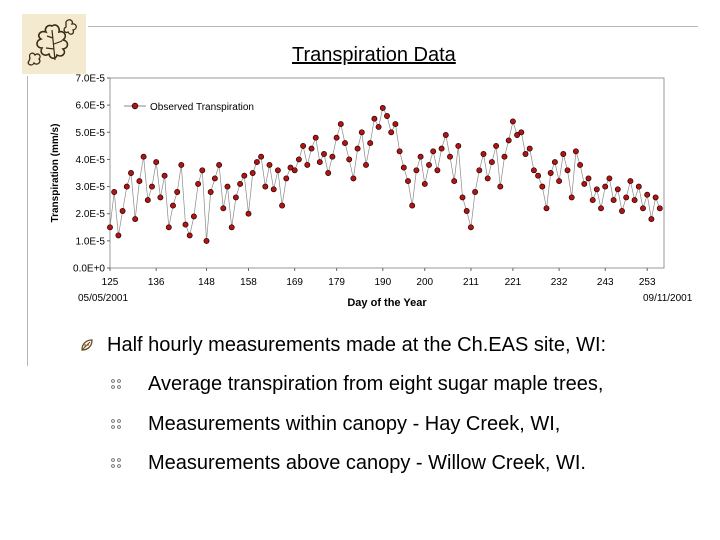 The height and width of the screenshot is (540, 720). I want to click on x-tick-labels: 125 136 148 158 169 179 190 200 211 221 232 243 253, so click(379, 278).